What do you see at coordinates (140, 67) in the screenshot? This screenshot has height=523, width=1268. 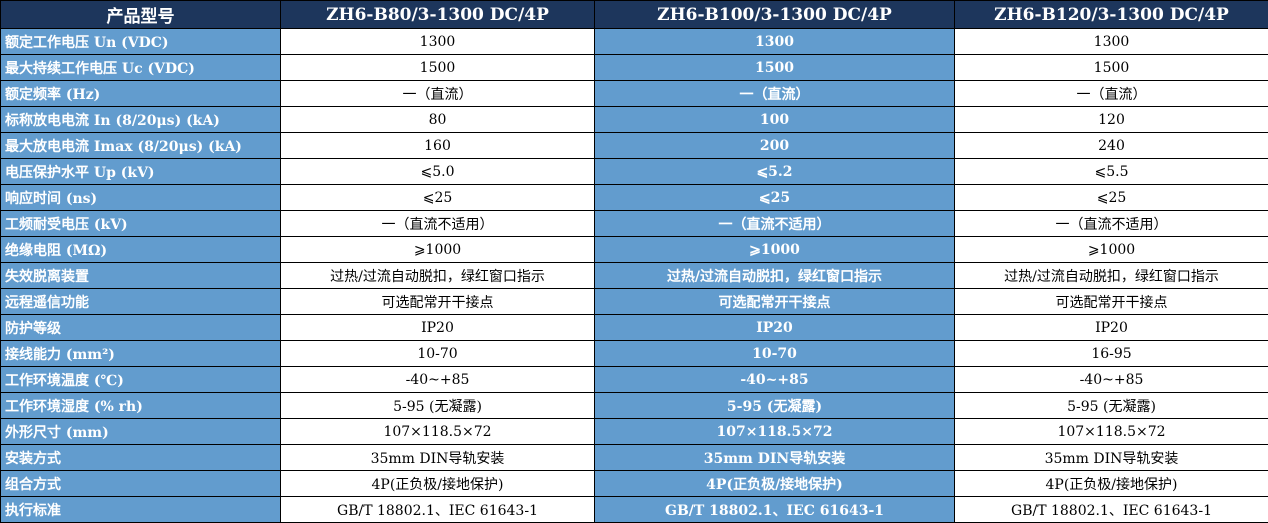 I see `row-label: 最大持续工作电压 Uc (VDC)` at bounding box center [140, 67].